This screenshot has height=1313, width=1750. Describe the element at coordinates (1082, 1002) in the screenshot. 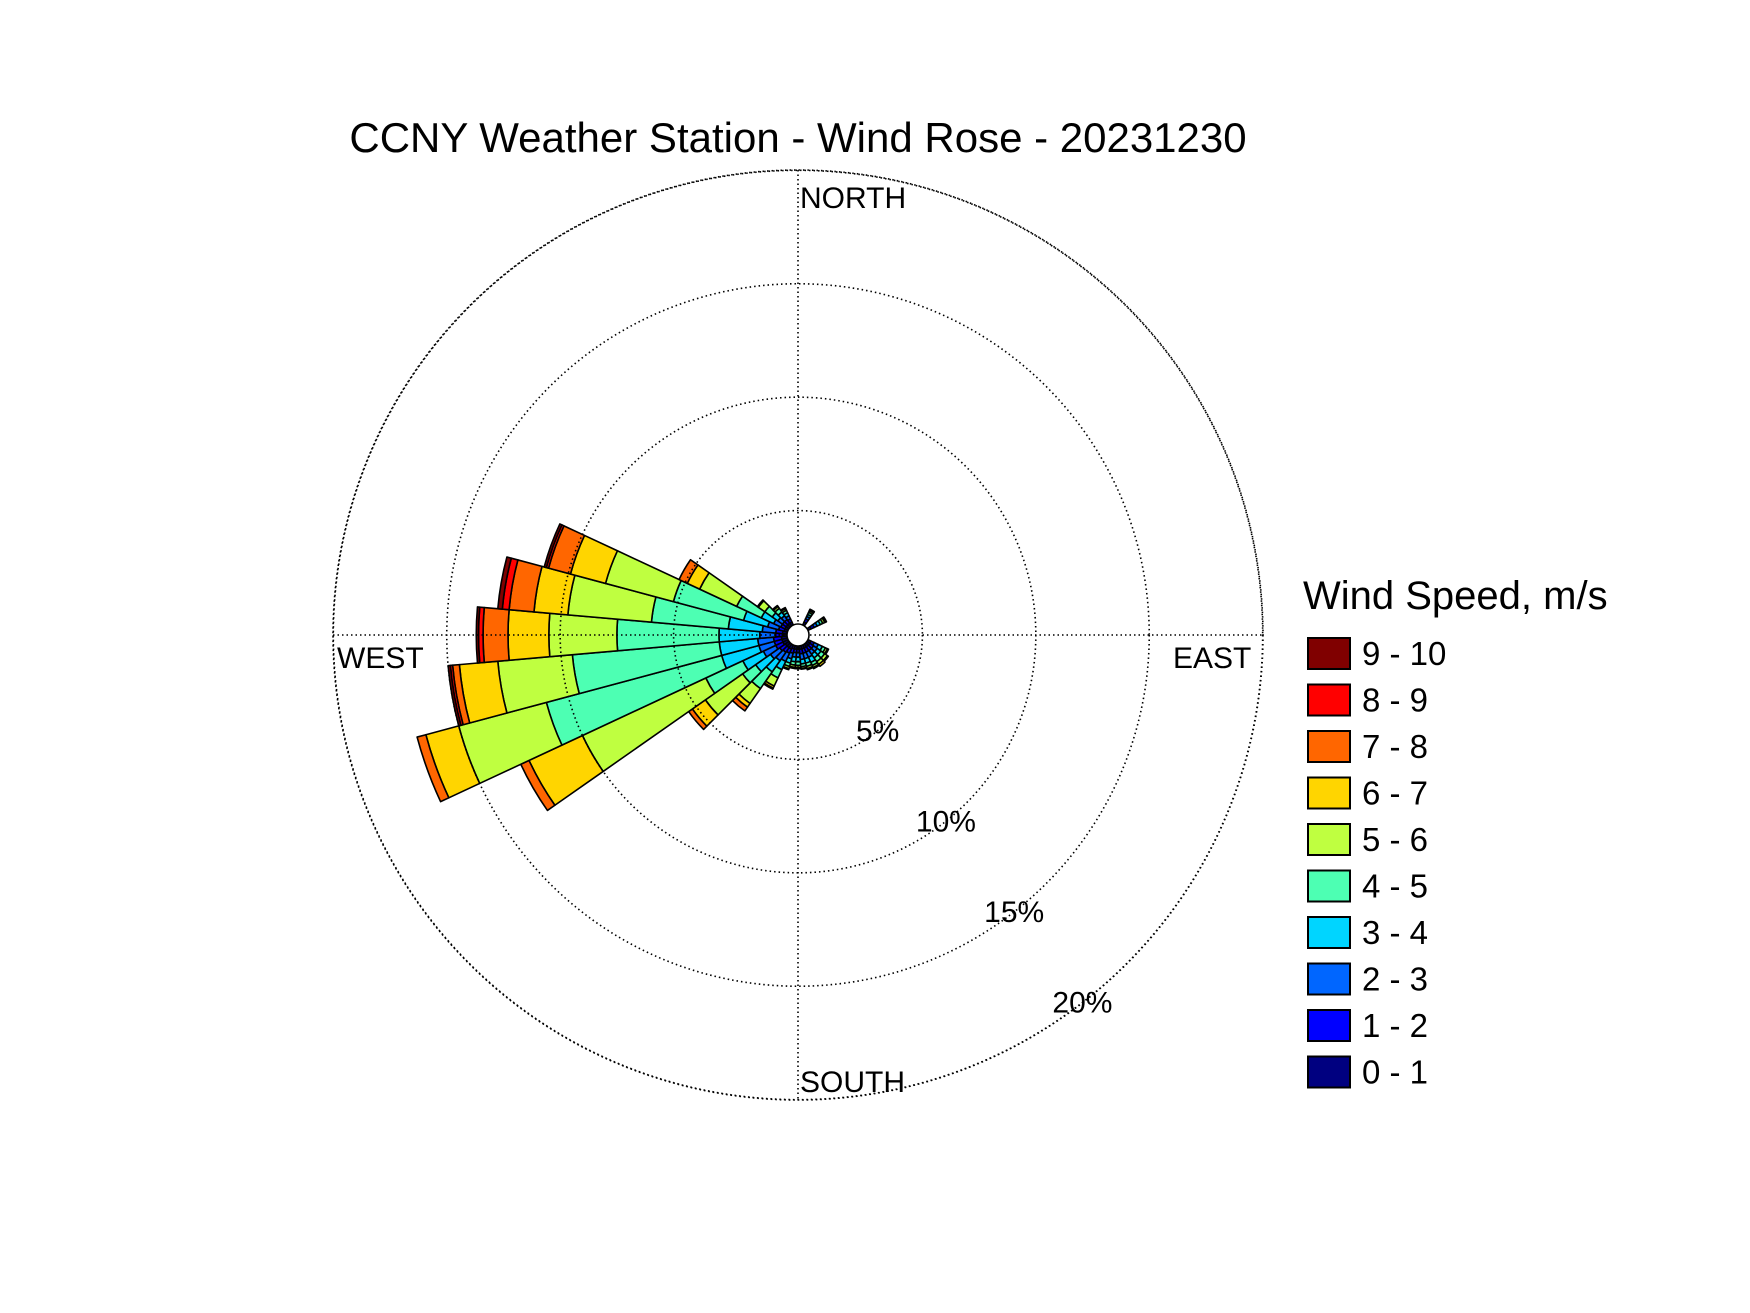

I see `ring-label-20: 20%` at that location.